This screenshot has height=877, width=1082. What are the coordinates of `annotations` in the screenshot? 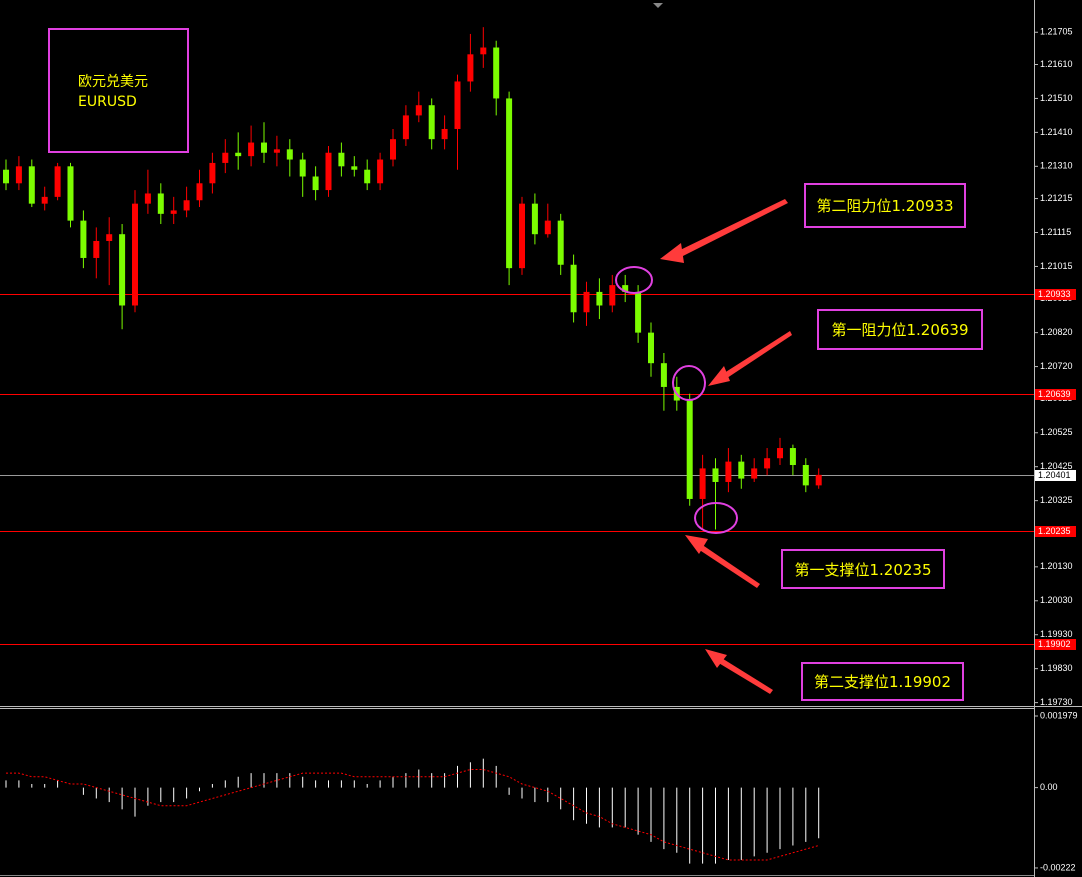 It's located at (703, 446).